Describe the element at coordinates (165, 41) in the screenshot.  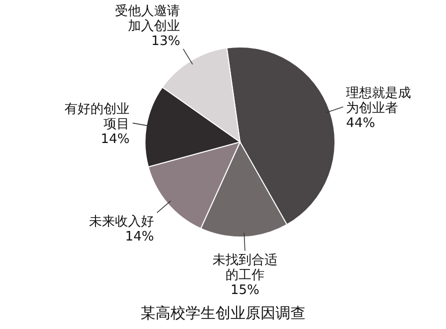
I see `data-label: 13%` at that location.